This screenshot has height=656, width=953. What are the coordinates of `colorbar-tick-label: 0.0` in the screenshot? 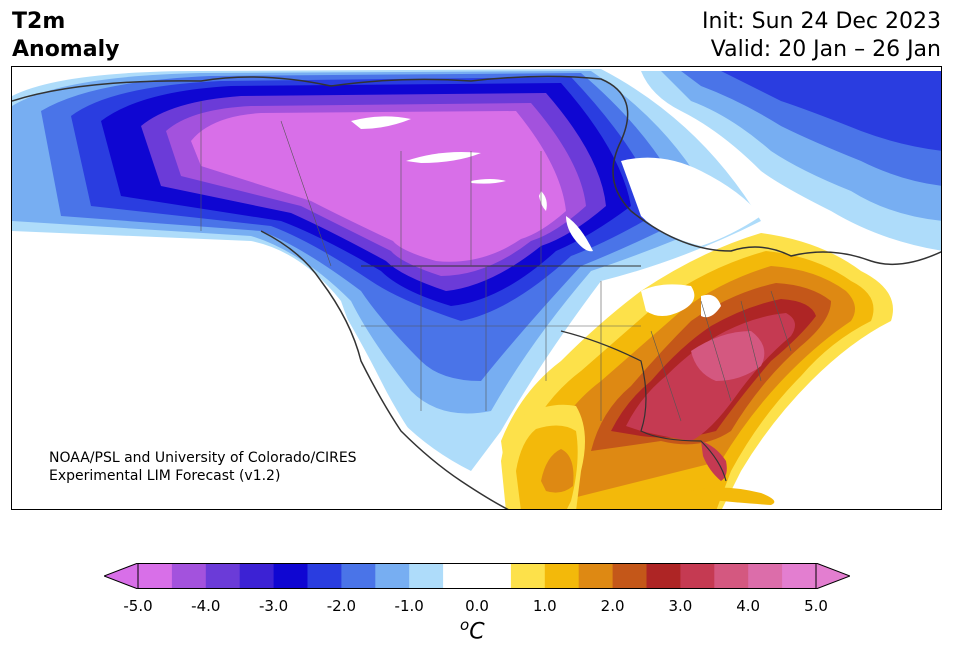 It's located at (477, 606).